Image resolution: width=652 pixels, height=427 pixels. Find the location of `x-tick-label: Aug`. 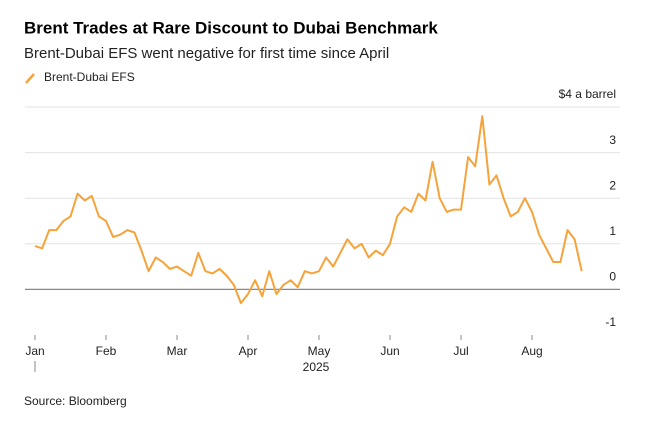

x-tick-label: Aug is located at coordinates (531, 351).